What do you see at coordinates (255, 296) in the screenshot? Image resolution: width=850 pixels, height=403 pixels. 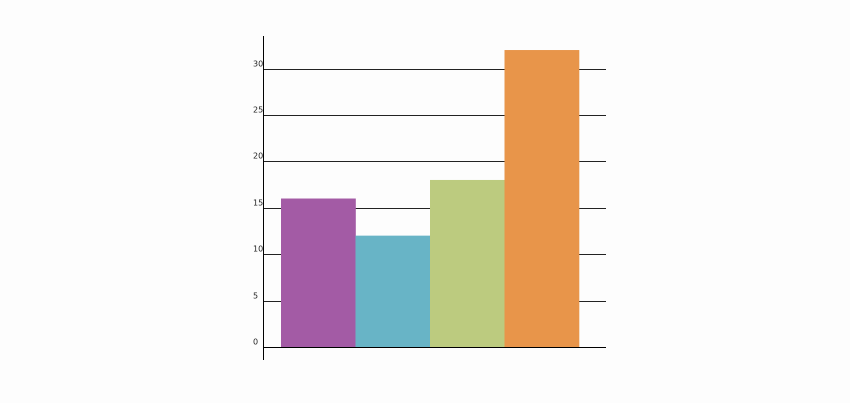 I see `y-tick-label-5: 5` at bounding box center [255, 296].